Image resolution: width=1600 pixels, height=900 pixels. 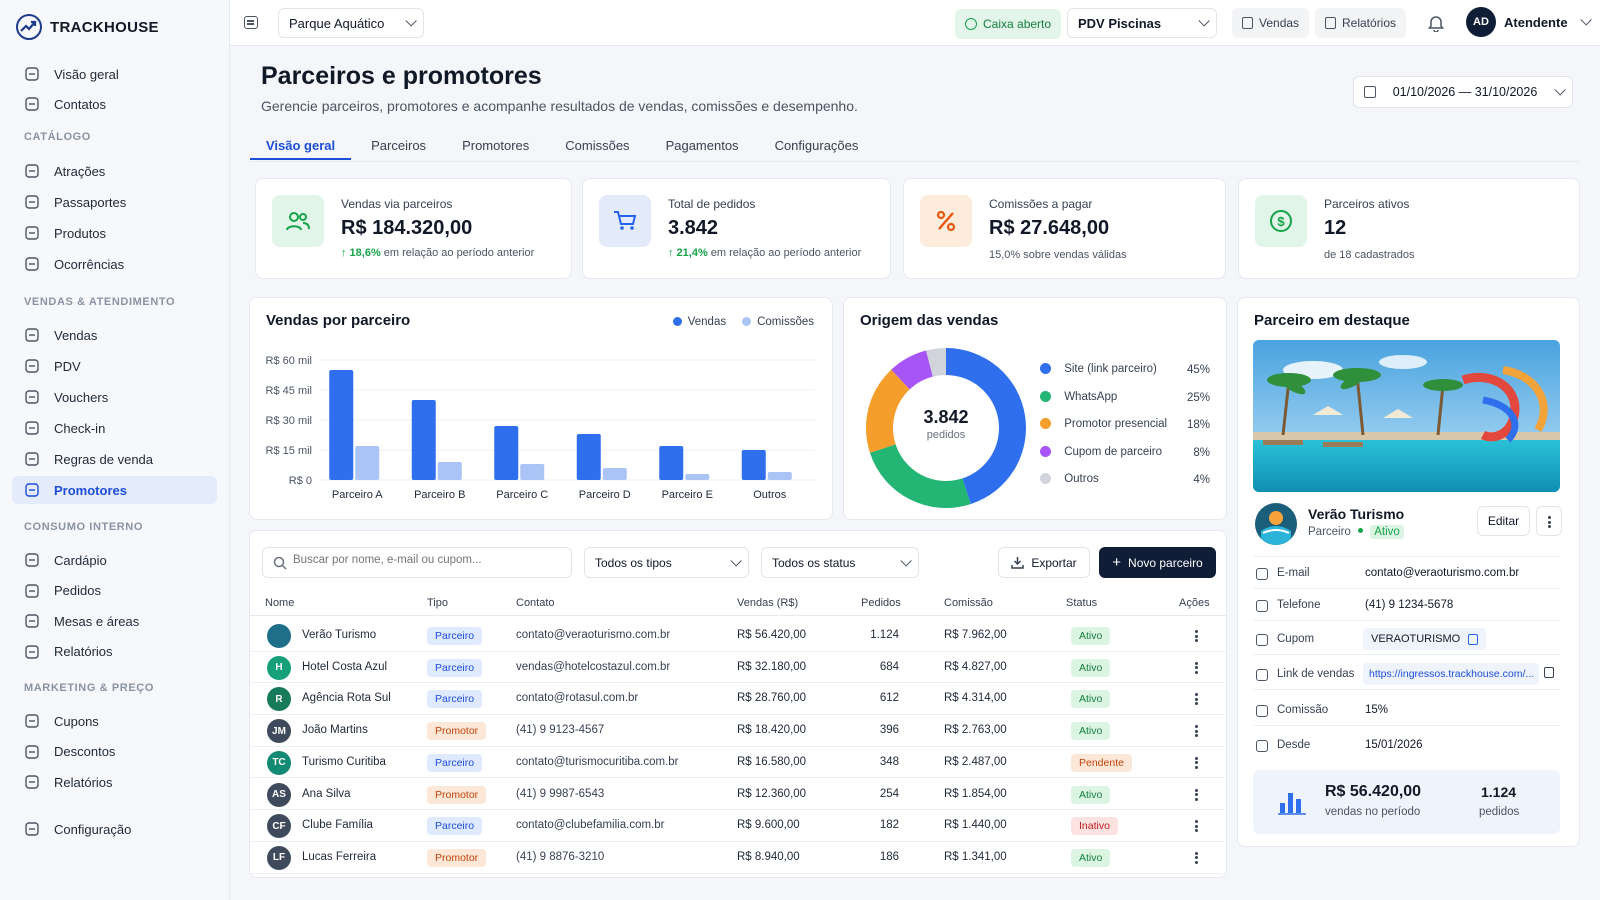 I want to click on collapse-sidebar-icon, so click(x=251, y=22).